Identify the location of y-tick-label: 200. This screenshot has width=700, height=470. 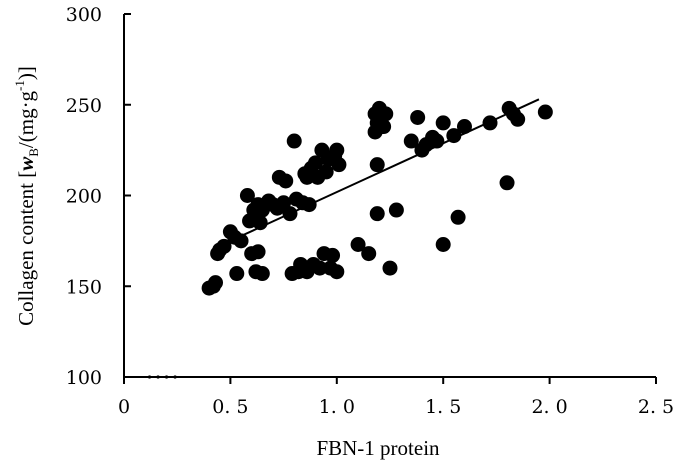
(84, 197).